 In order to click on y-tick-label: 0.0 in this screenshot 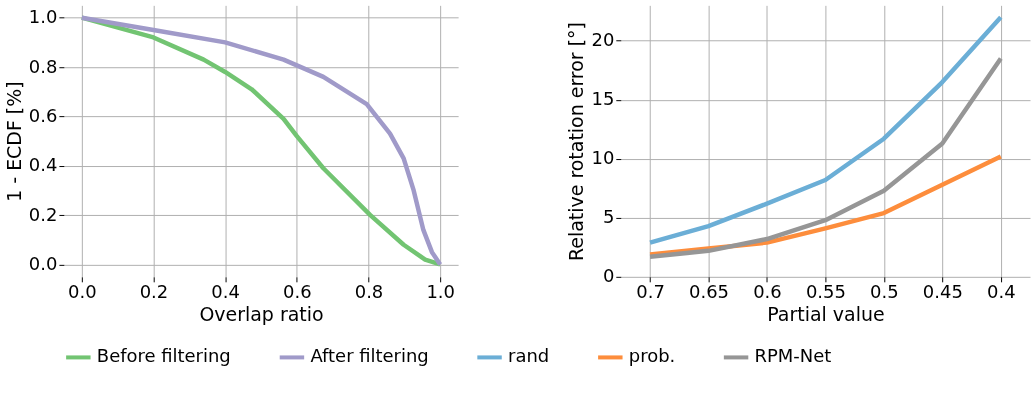, I will do `click(43, 263)`.